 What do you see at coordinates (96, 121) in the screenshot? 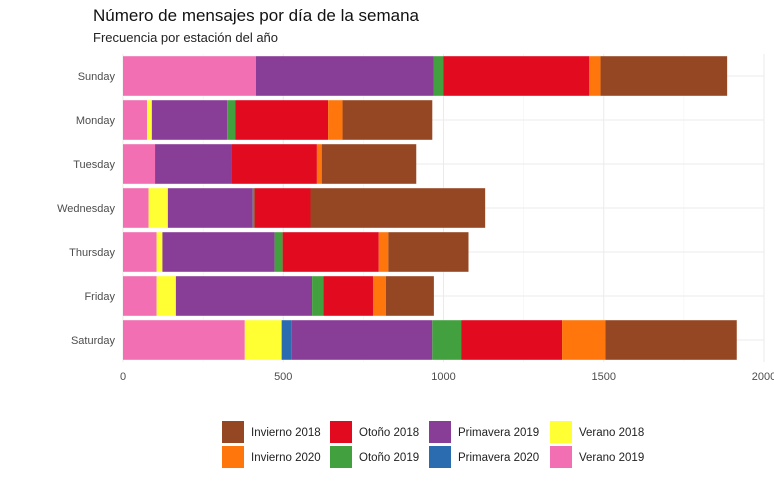
I see `y-tick-label: Monday` at bounding box center [96, 121].